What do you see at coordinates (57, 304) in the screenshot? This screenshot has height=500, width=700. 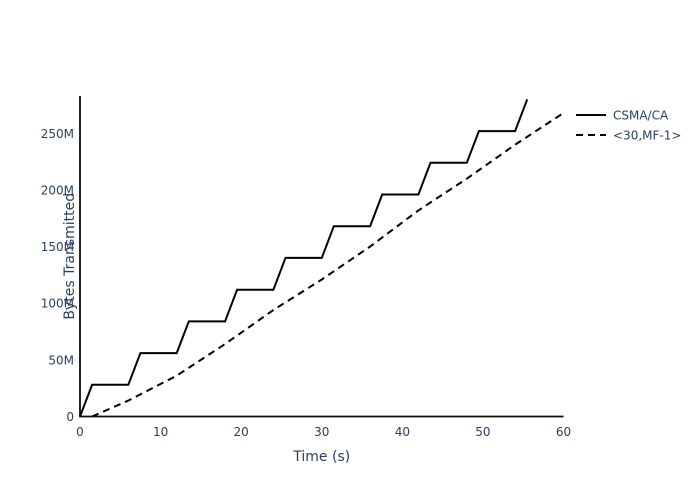 I see `y-tick-label: 100M` at bounding box center [57, 304].